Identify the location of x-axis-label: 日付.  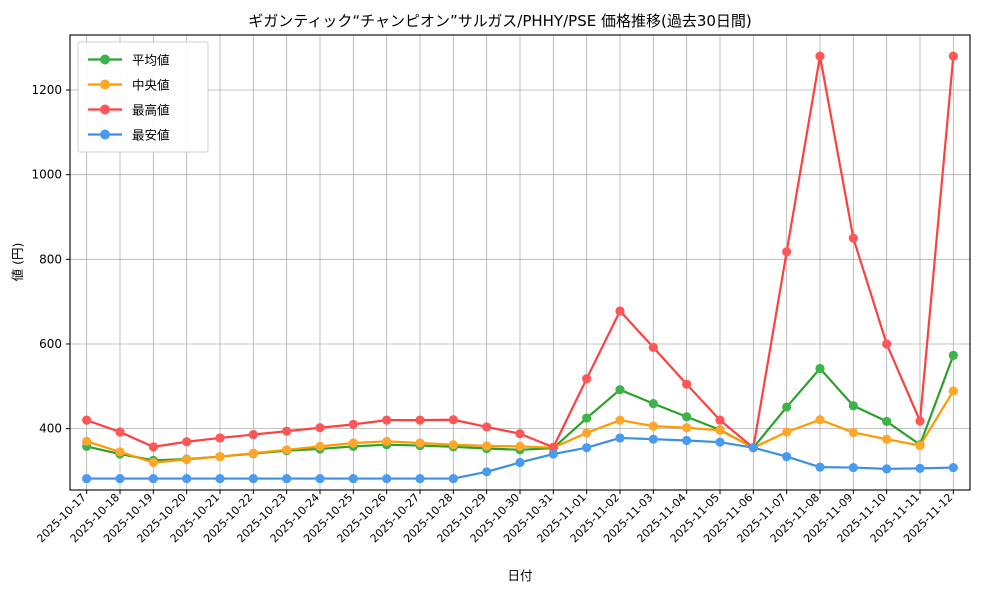
(519, 575).